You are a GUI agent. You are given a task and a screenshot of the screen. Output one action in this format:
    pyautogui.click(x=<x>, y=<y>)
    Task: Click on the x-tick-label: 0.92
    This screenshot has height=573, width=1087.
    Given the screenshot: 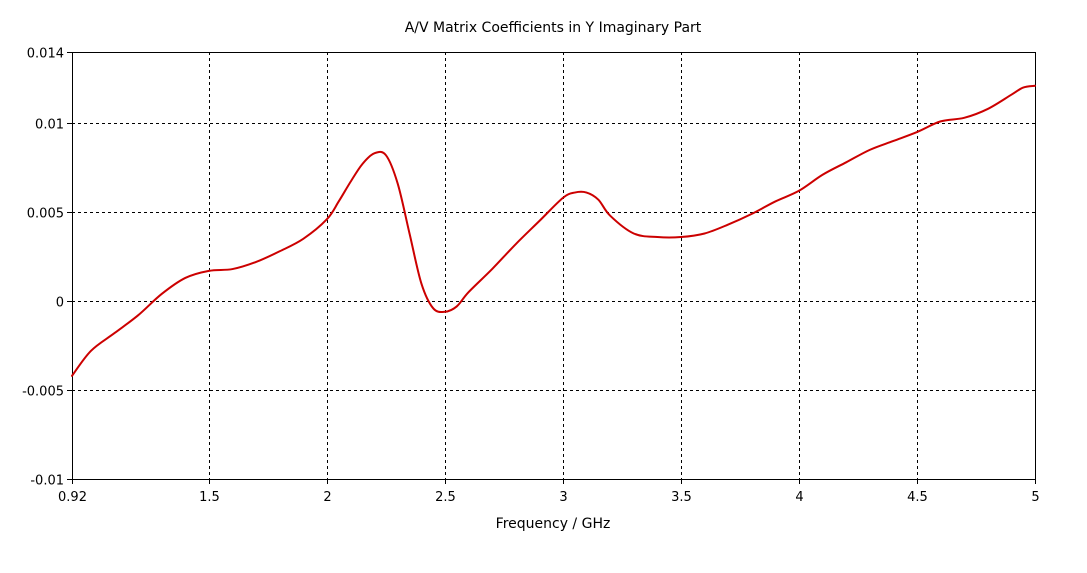 What is the action you would take?
    pyautogui.click(x=72, y=497)
    